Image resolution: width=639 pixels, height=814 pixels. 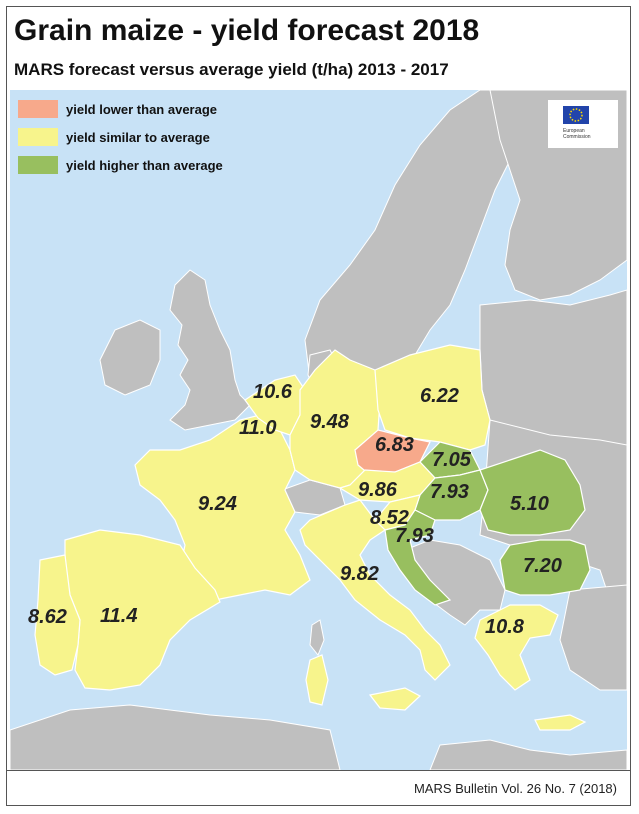 What do you see at coordinates (452, 460) in the screenshot?
I see `value-slovakia: 7.05` at bounding box center [452, 460].